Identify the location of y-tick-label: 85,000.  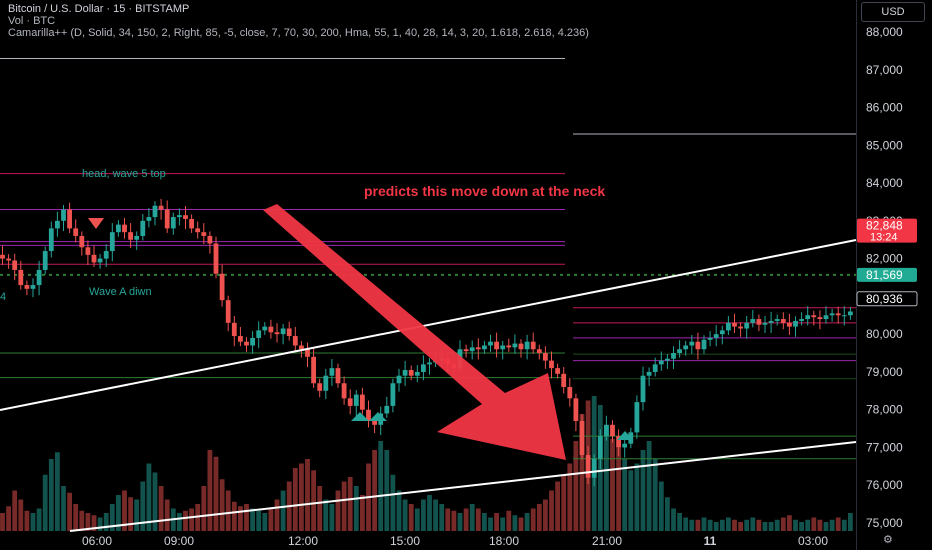
(884, 145).